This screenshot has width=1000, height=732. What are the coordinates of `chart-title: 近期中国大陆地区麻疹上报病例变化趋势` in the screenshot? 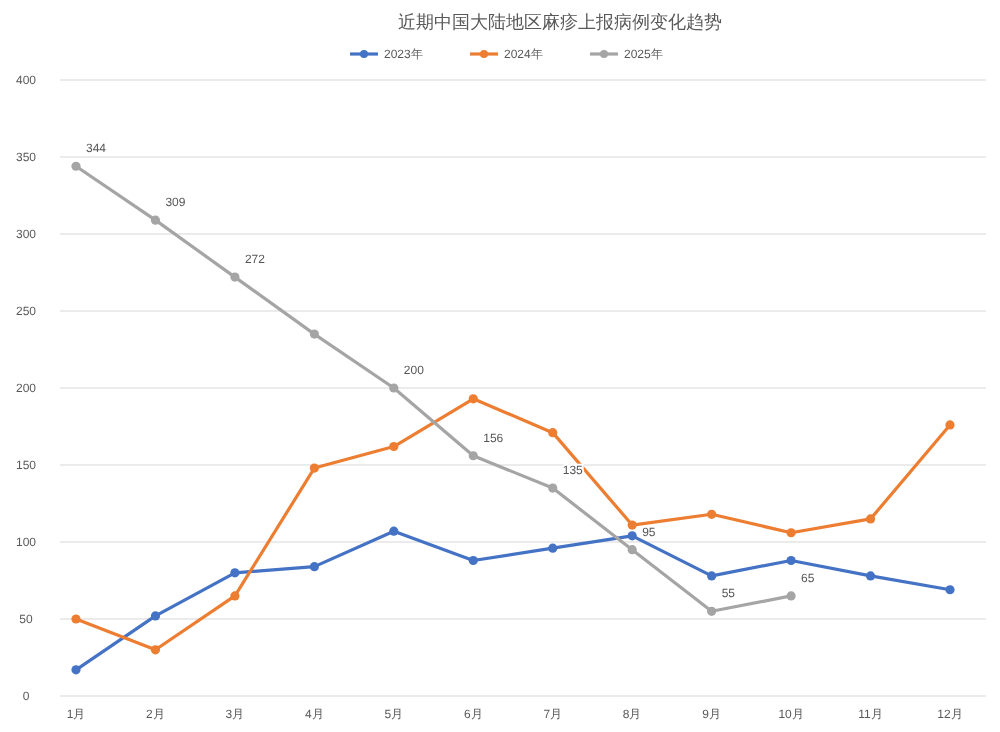 It's located at (560, 22).